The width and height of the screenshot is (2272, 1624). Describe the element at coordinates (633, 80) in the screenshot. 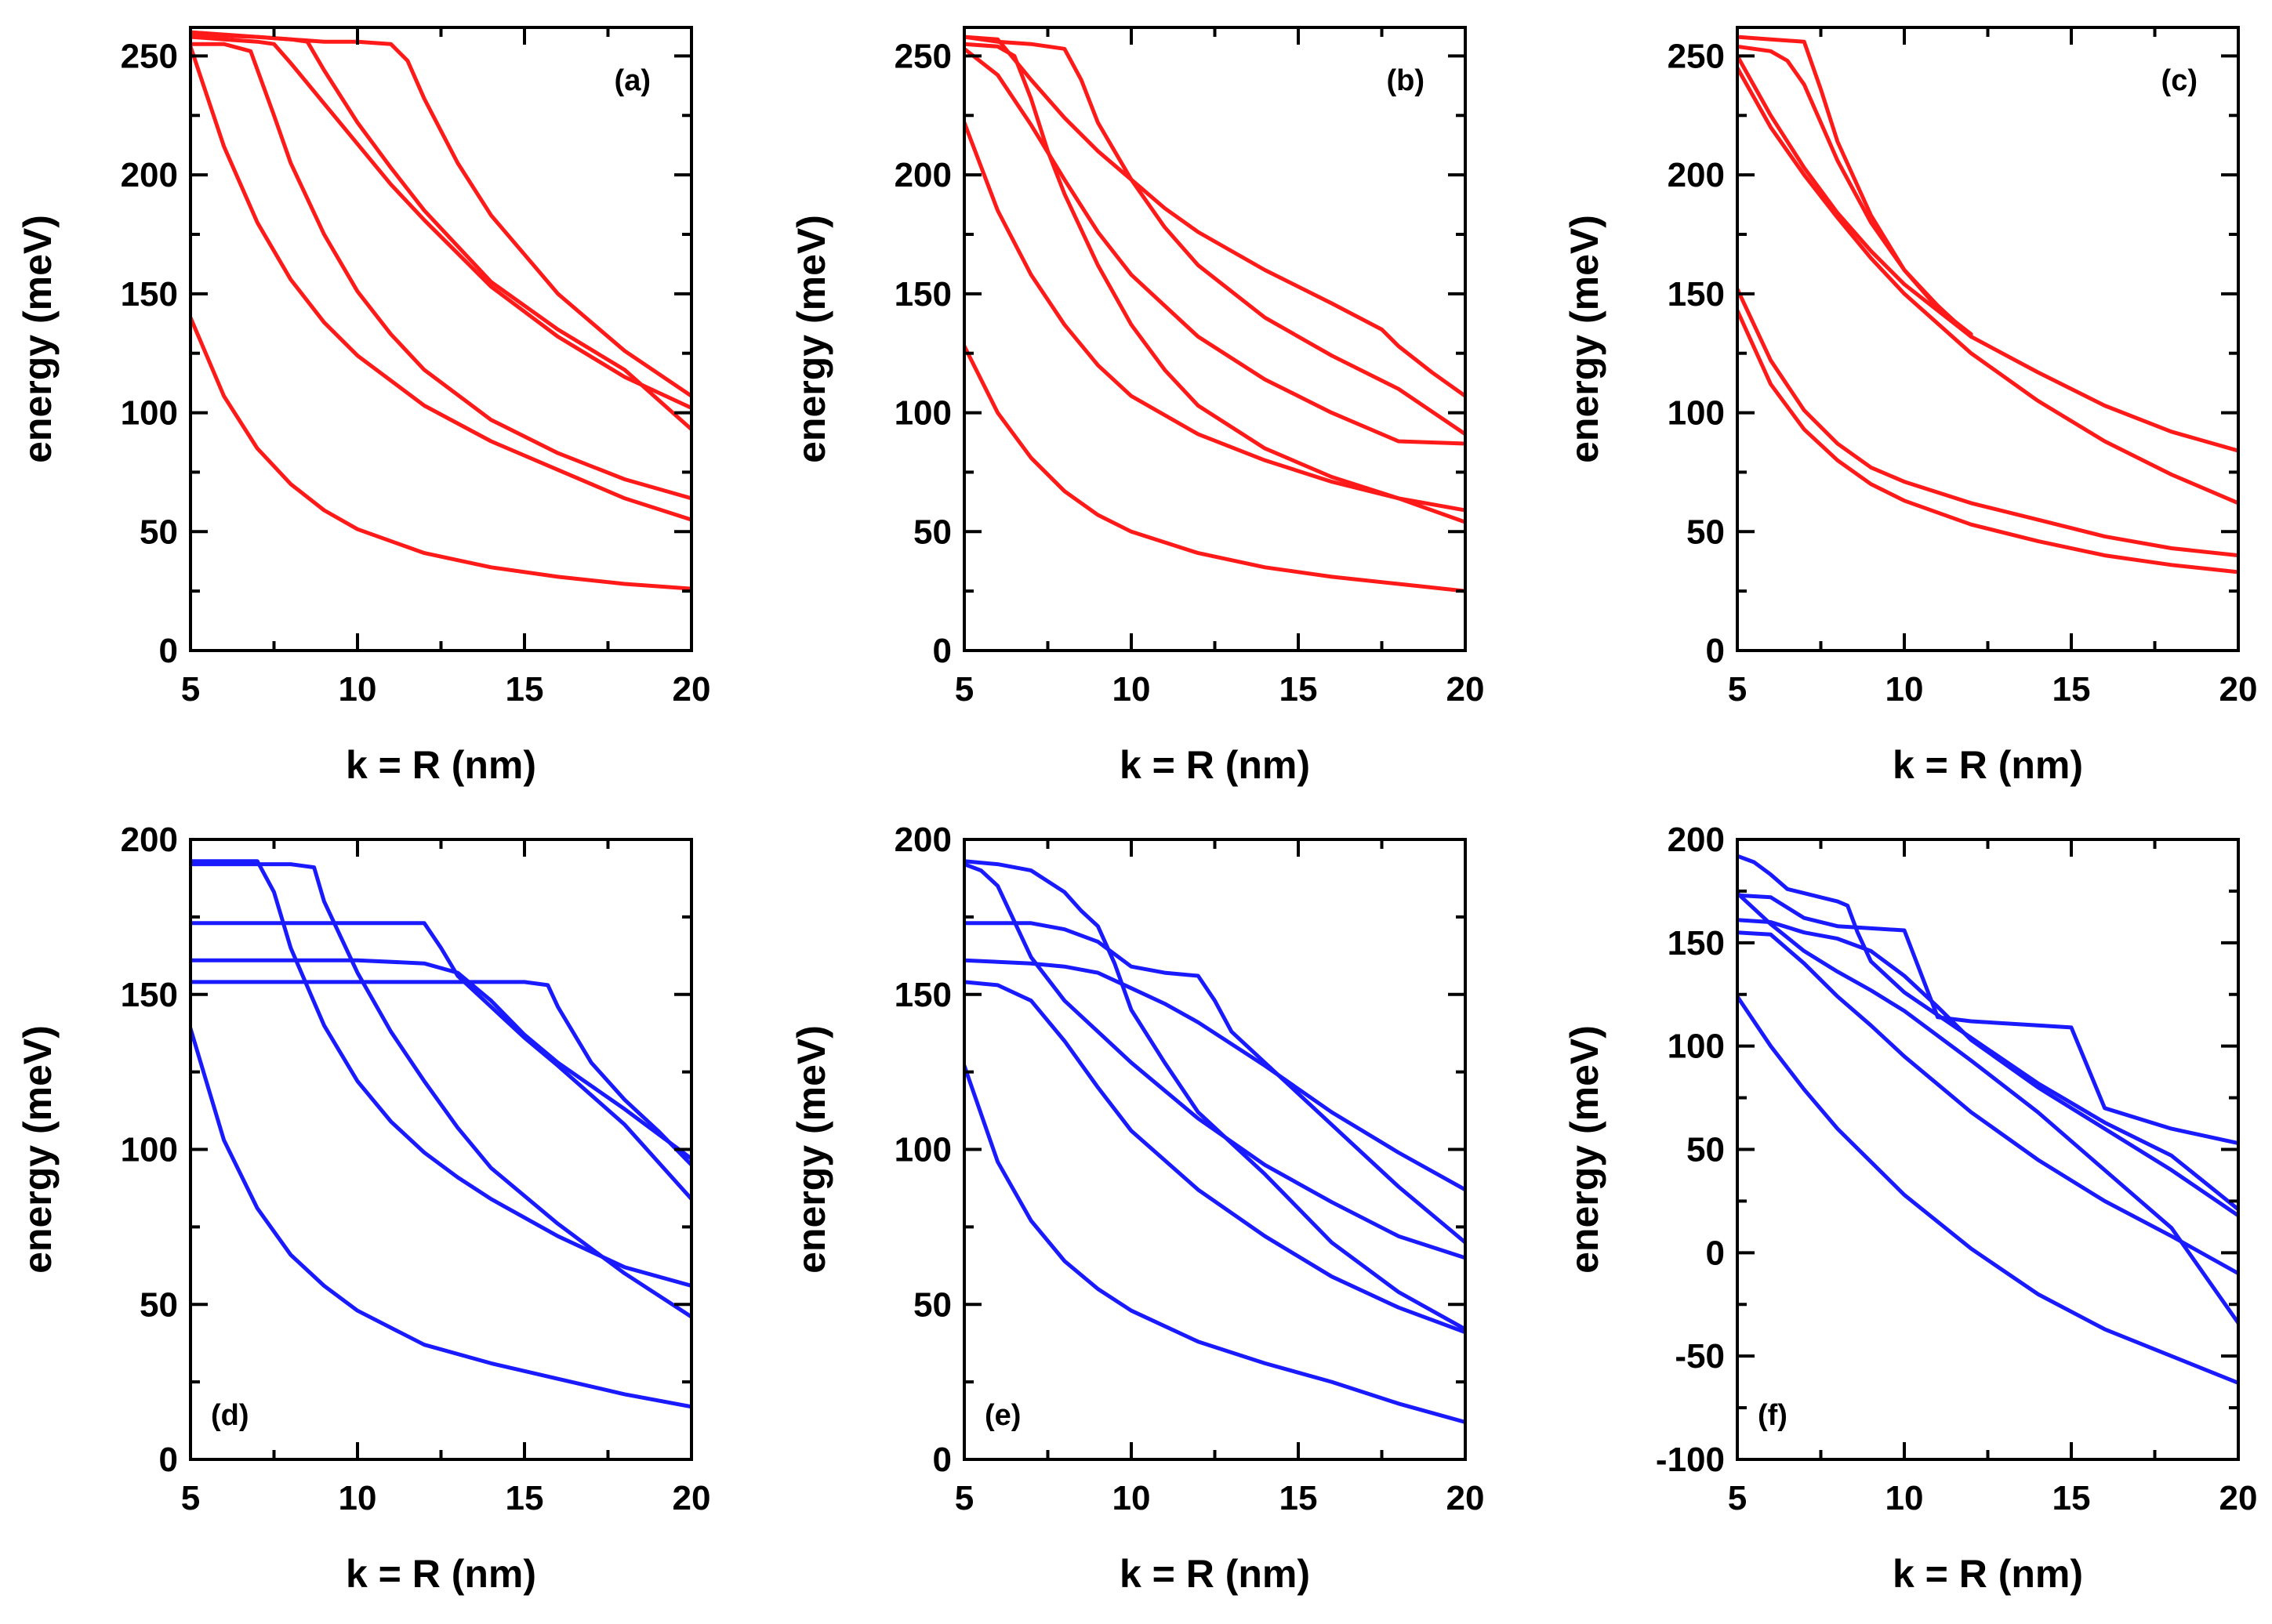

I see `panel-label: (a)` at that location.